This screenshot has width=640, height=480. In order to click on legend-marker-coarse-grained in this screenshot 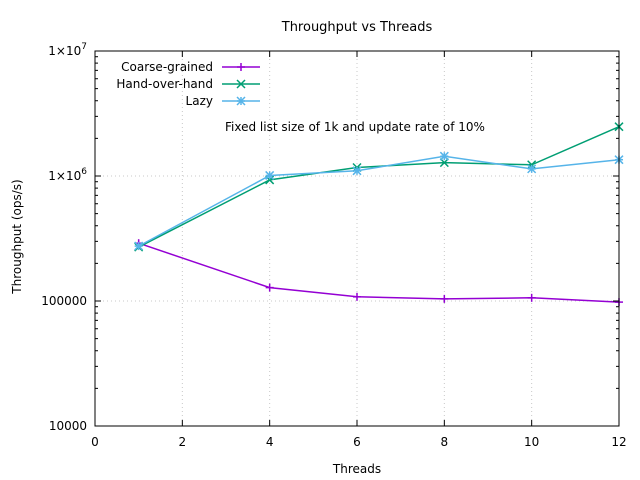, I will do `click(241, 67)`.